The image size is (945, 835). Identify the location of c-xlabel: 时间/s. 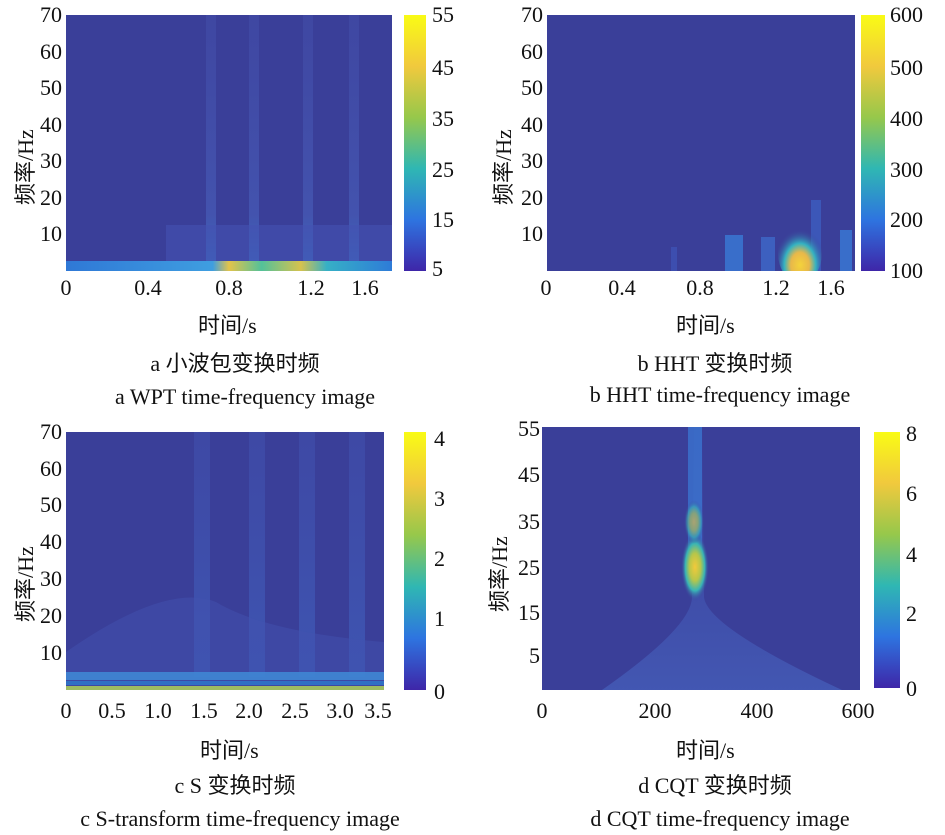
(229, 750).